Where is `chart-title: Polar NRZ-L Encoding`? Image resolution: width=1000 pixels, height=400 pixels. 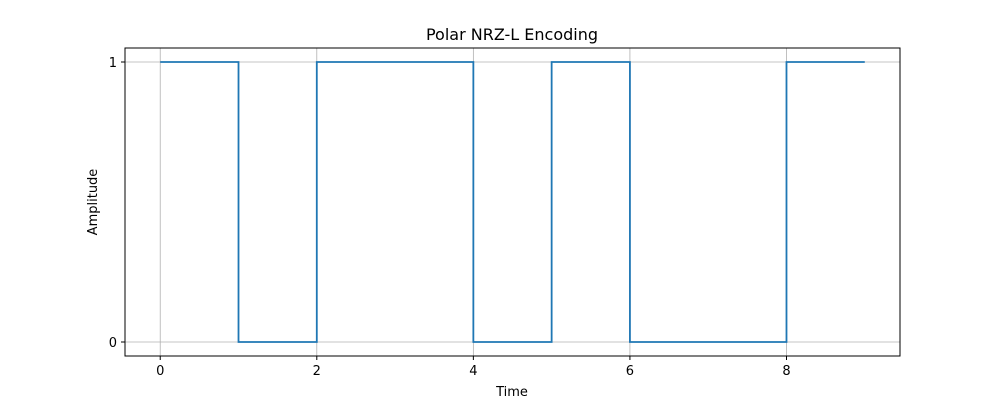 chart-title: Polar NRZ-L Encoding is located at coordinates (512, 34).